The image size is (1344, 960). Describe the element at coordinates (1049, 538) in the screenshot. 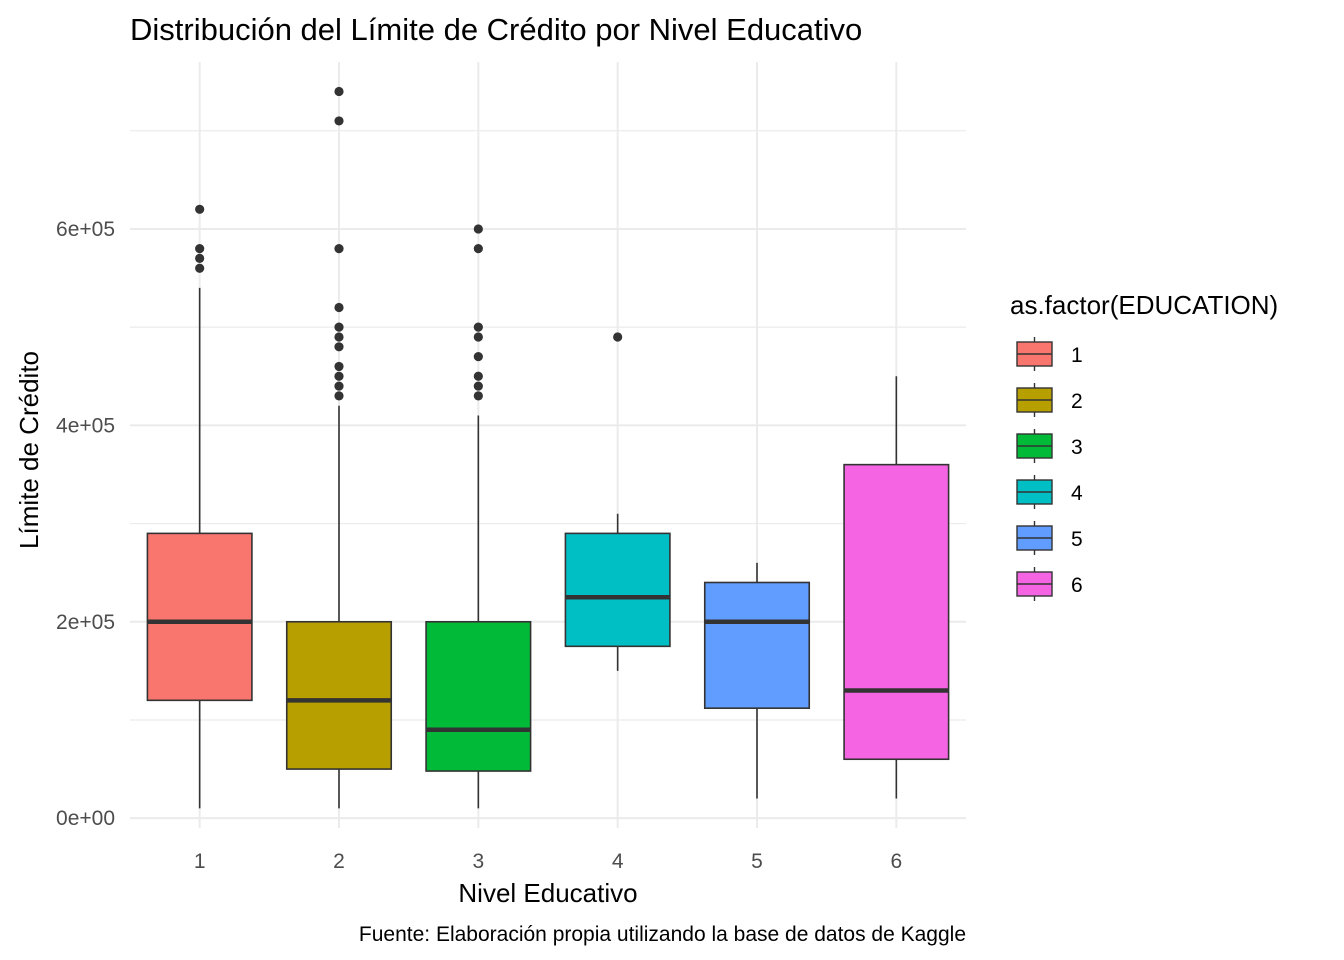

I see `legend-item: 5` at that location.